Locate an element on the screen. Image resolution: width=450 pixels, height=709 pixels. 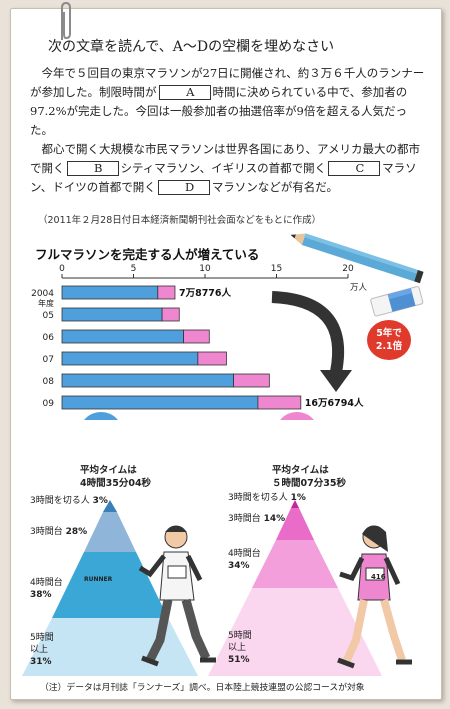
male-runner-illustration is located at coordinates (177, 596).